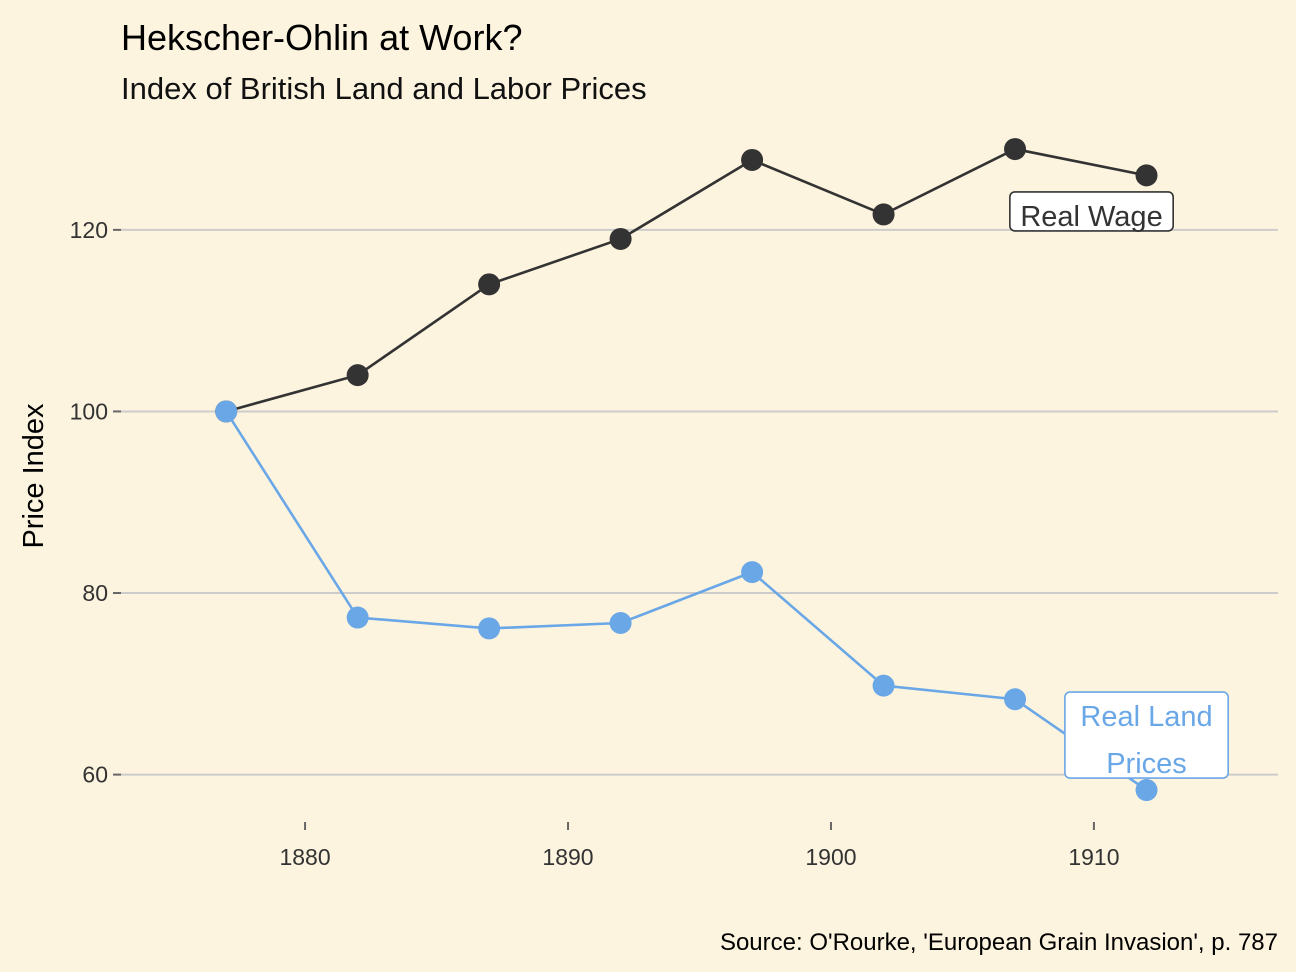 The image size is (1296, 972). Describe the element at coordinates (384, 88) in the screenshot. I see `chart-subtitle: Index of British Land and Labor Prices` at that location.